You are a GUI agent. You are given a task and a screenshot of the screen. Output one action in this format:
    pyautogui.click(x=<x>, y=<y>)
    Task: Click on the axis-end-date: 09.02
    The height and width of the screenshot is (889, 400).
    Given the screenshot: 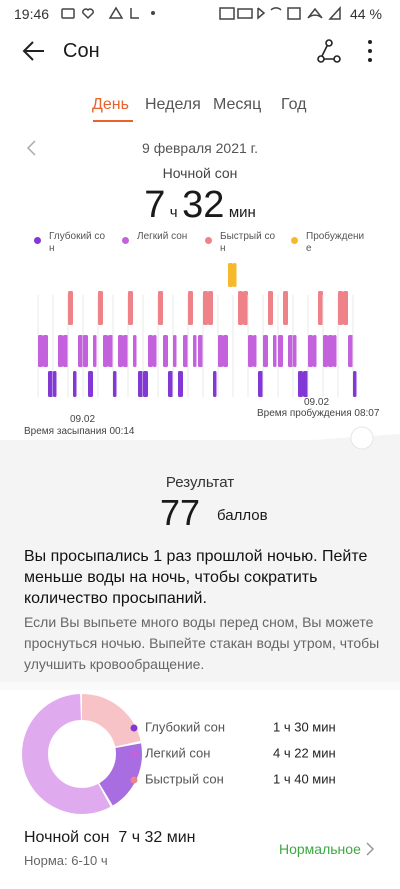 What is the action you would take?
    pyautogui.click(x=317, y=402)
    